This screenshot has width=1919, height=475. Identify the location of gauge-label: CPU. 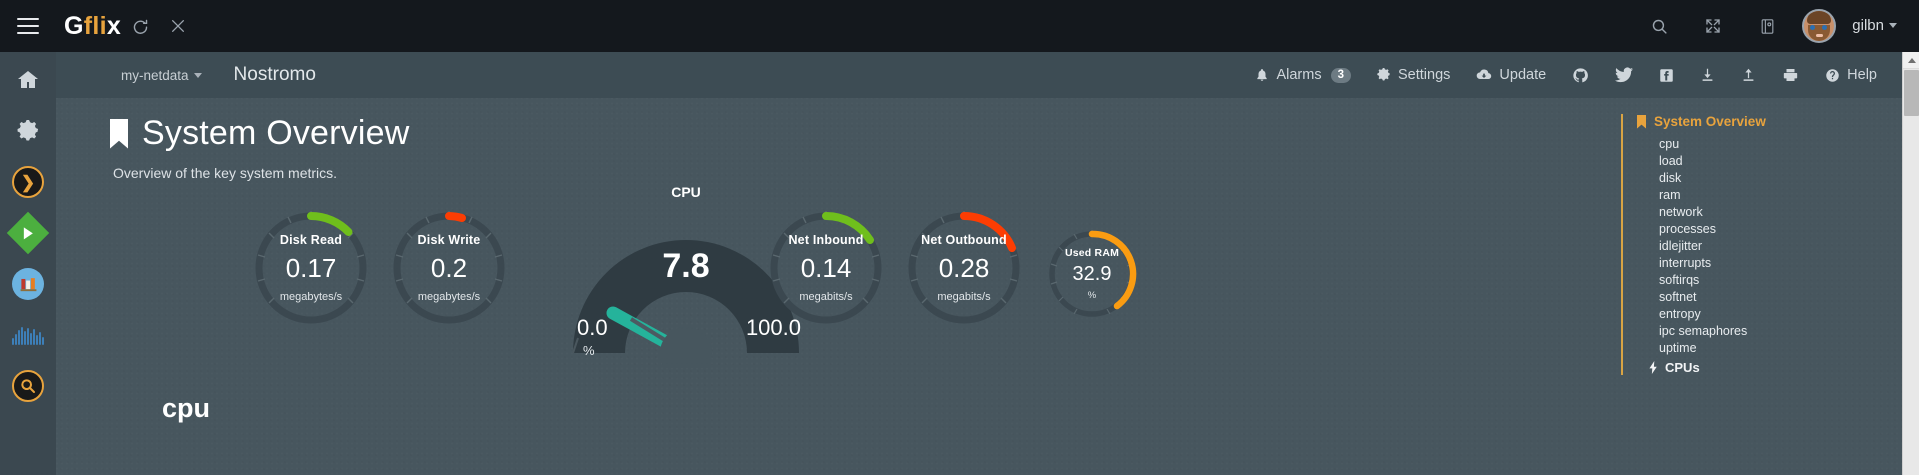
(686, 192).